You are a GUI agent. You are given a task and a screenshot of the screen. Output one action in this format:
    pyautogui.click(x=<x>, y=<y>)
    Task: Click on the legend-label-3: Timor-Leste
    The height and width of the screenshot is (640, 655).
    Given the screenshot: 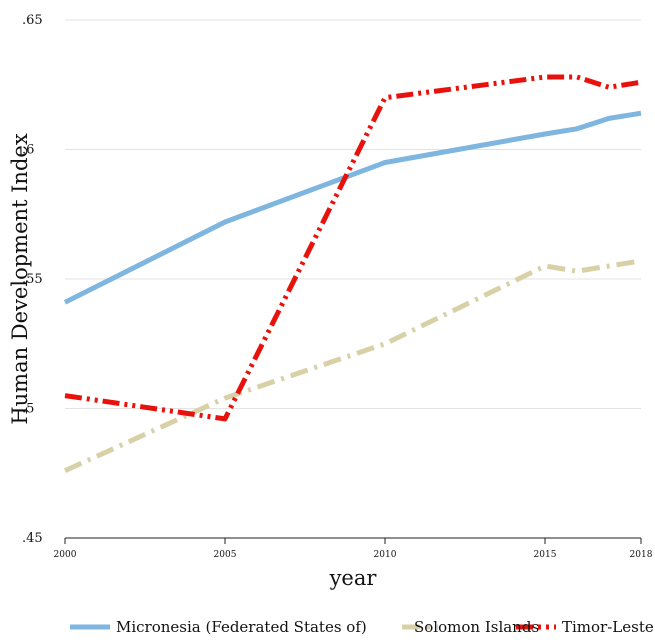 What is the action you would take?
    pyautogui.click(x=608, y=626)
    